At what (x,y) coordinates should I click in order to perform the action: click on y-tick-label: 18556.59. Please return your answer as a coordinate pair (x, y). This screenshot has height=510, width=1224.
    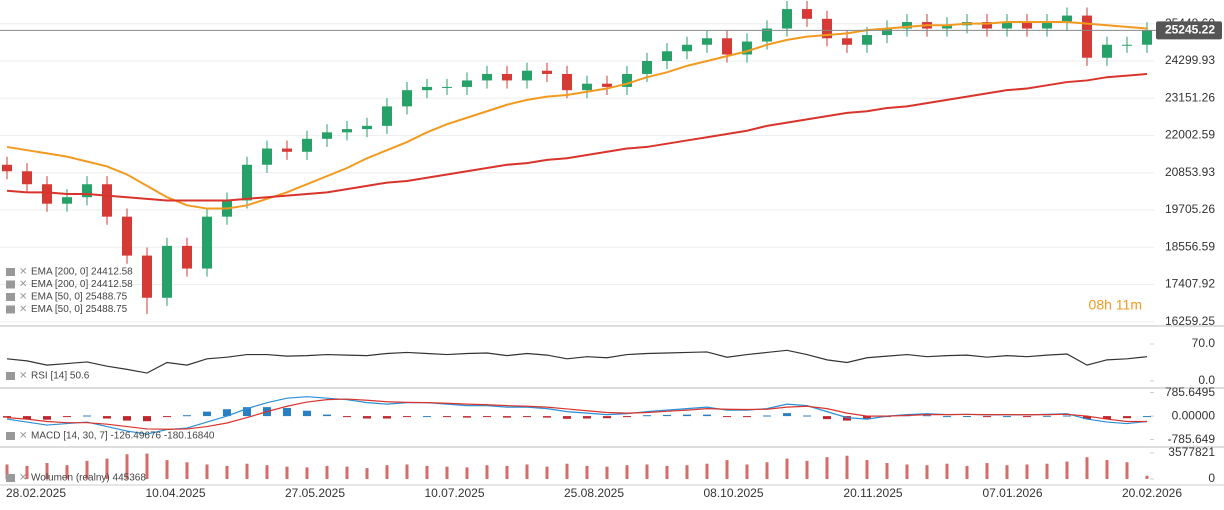
    Looking at the image, I should click on (1190, 246).